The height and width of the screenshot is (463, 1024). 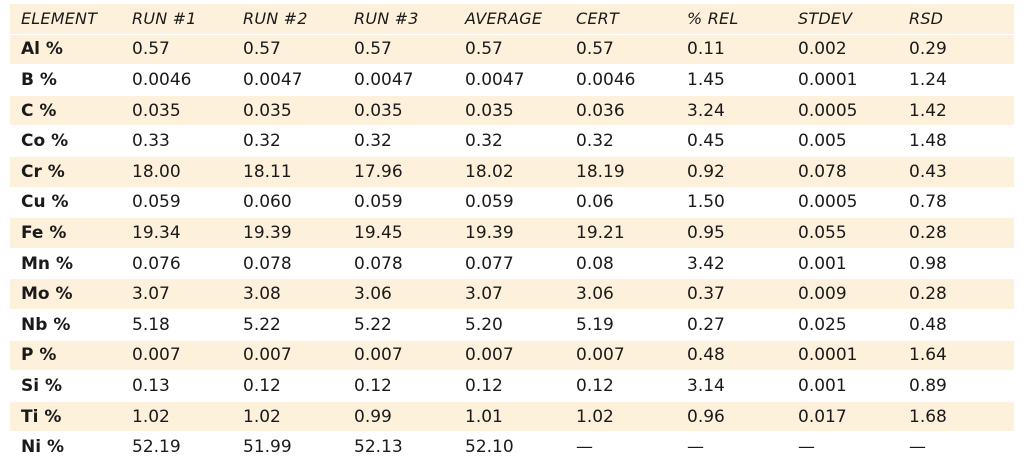 I want to click on cell-average: 18.02, so click(x=489, y=171).